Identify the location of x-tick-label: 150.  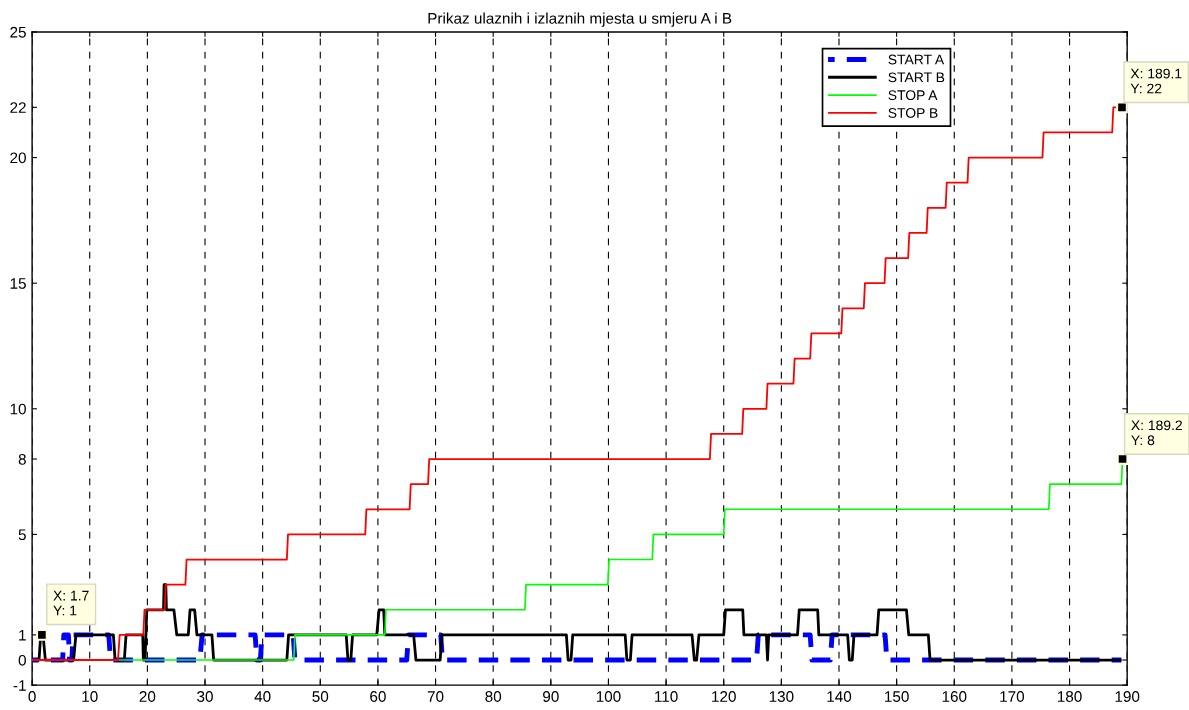
(897, 696).